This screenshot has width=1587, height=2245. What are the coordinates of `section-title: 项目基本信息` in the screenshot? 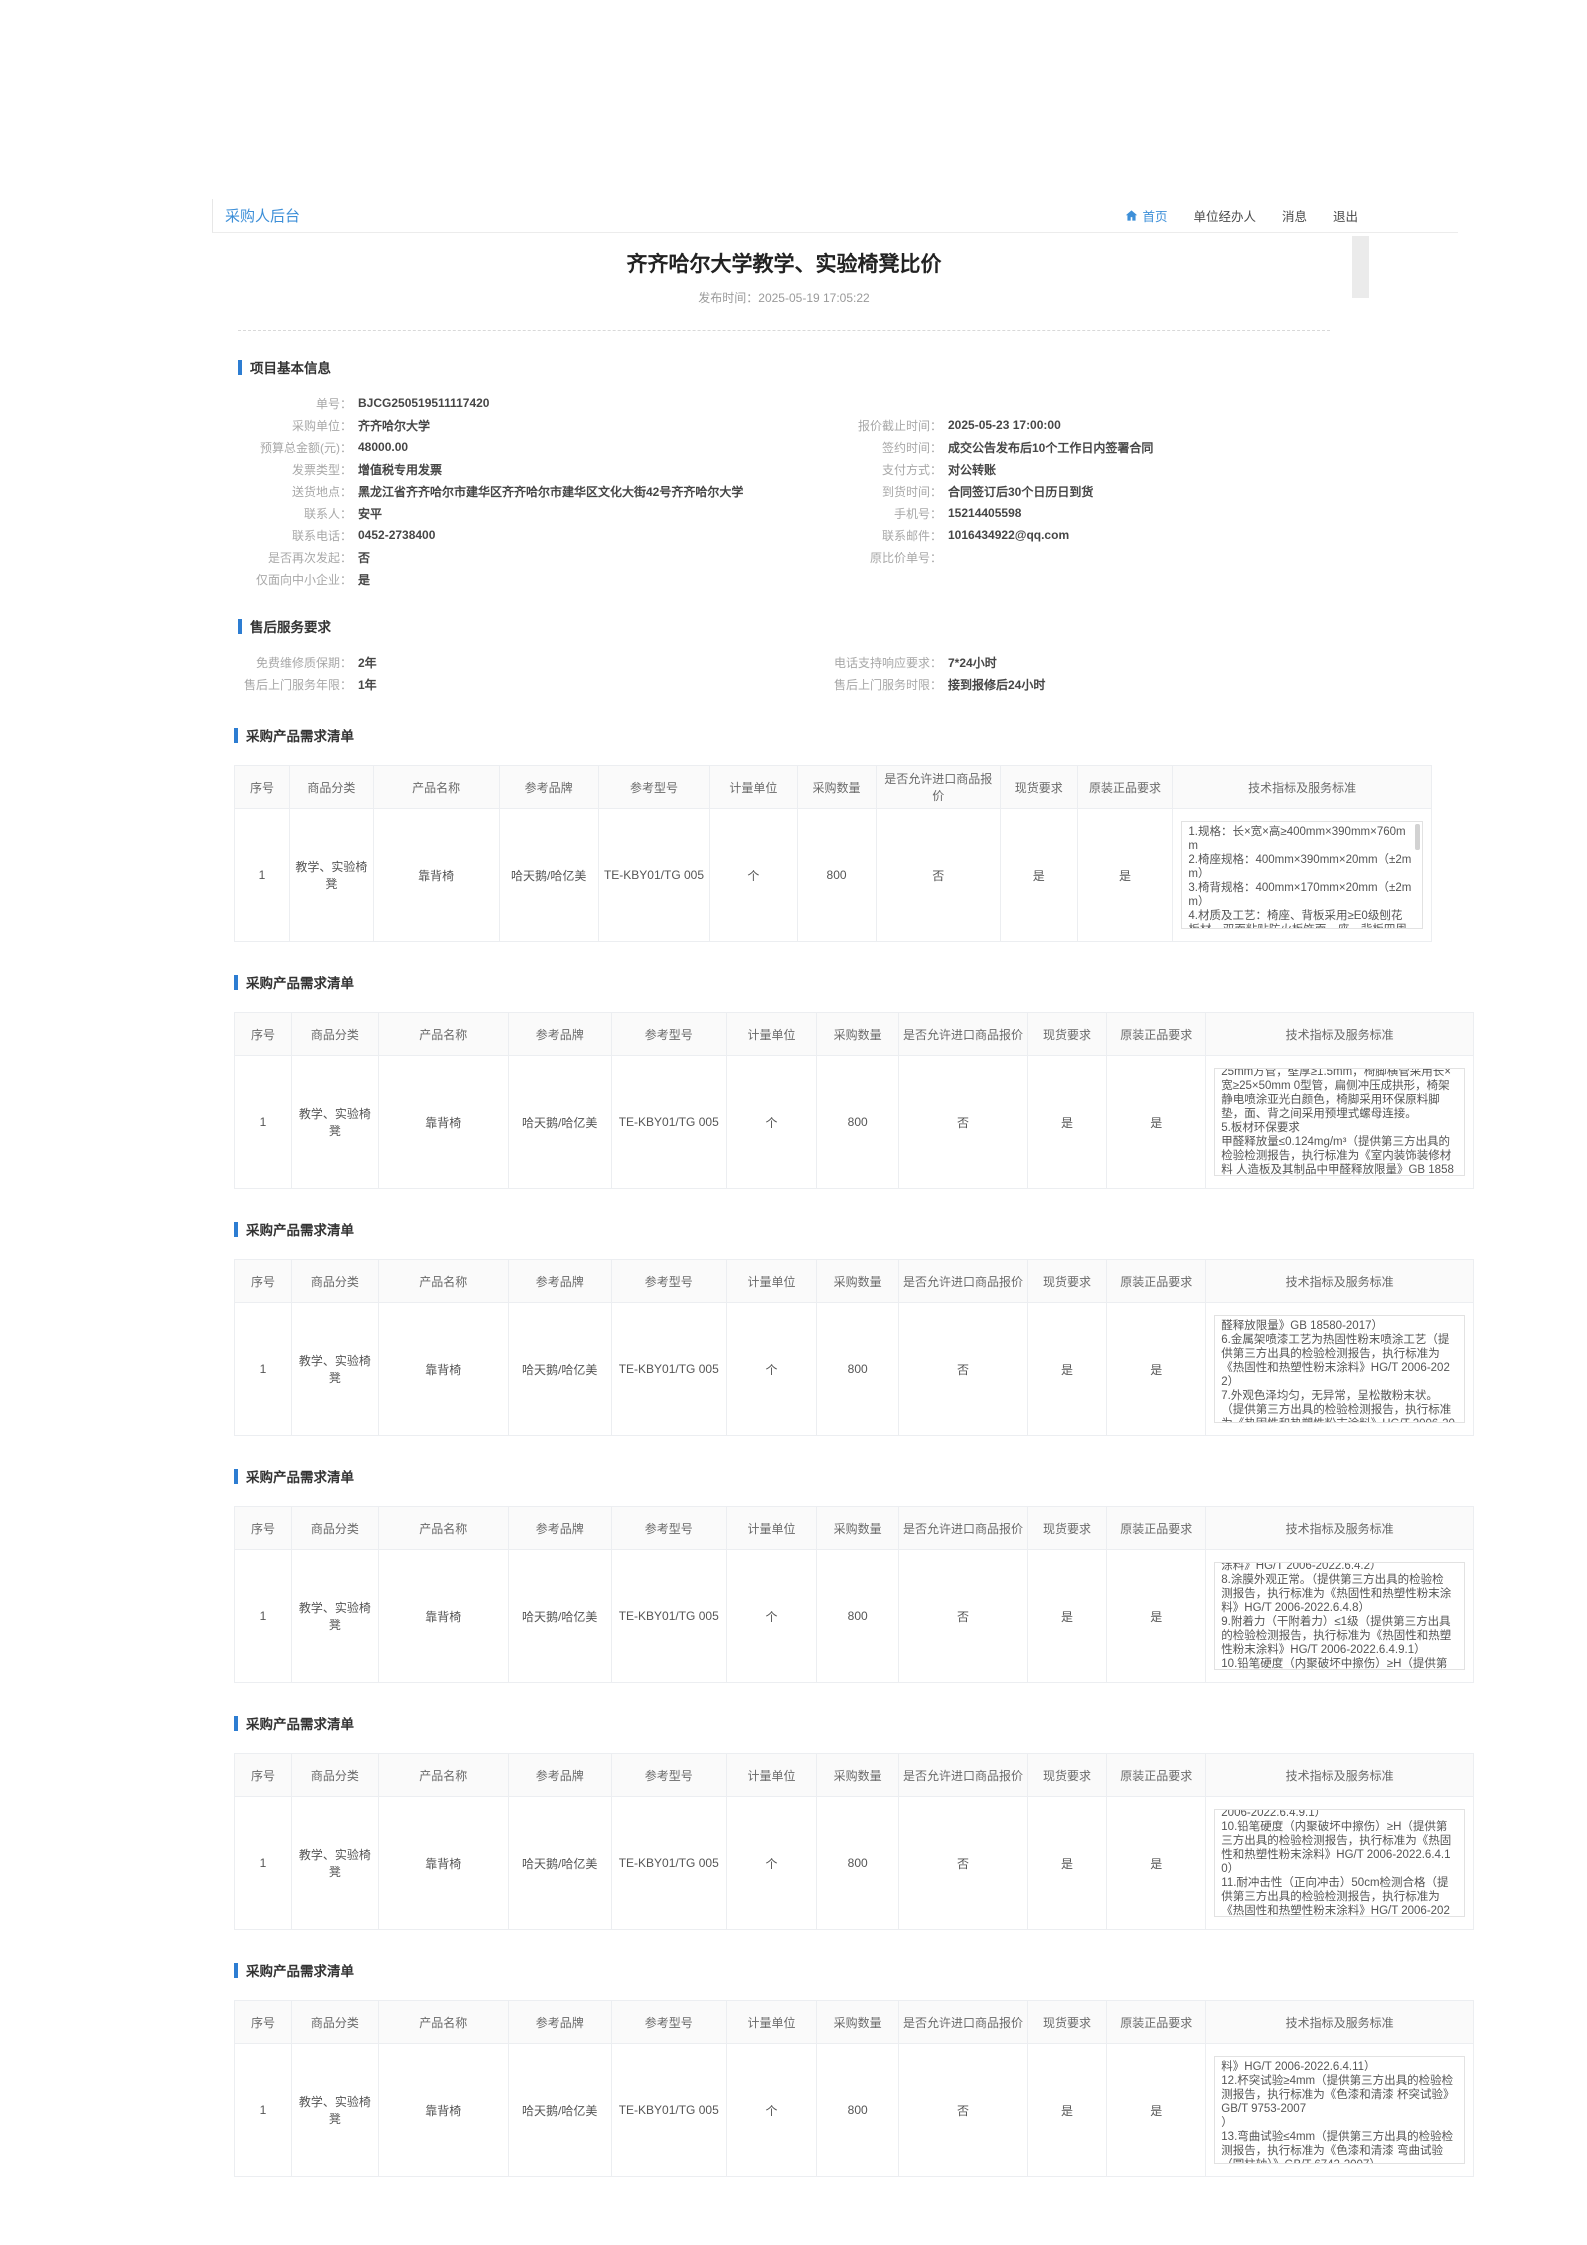 It's located at (290, 368).